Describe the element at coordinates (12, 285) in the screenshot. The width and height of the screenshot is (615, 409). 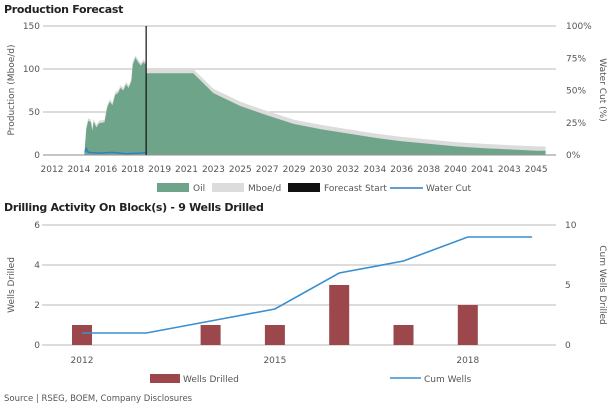
I see `y-axis-label: Wells Drilled` at that location.